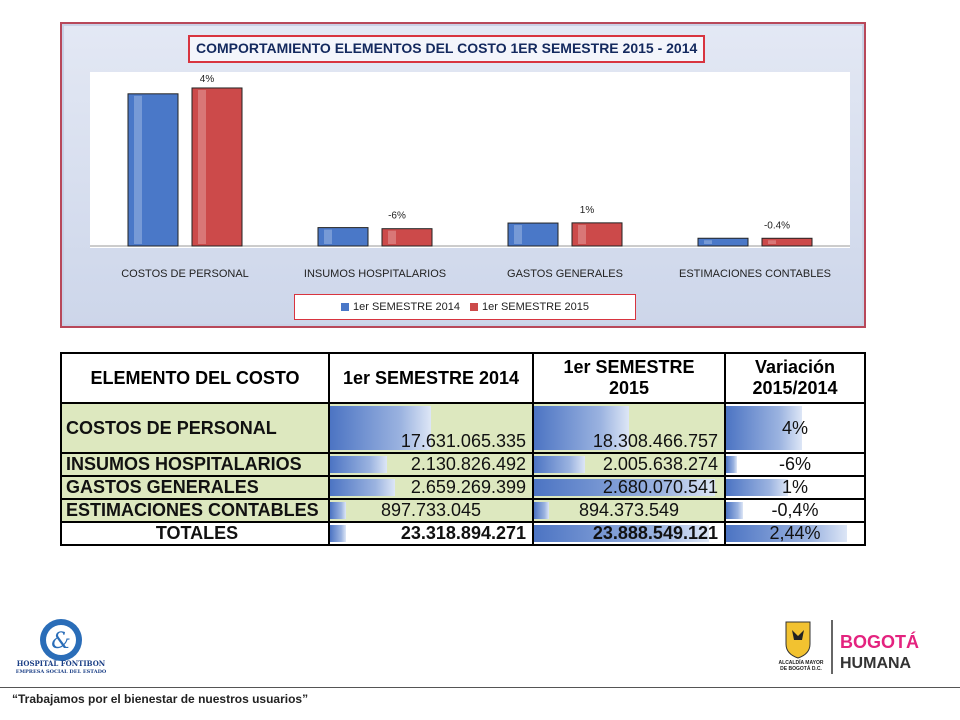 This screenshot has width=960, height=720. What do you see at coordinates (431, 487) in the screenshot?
I see `cell-2014: 2.659.269.399` at bounding box center [431, 487].